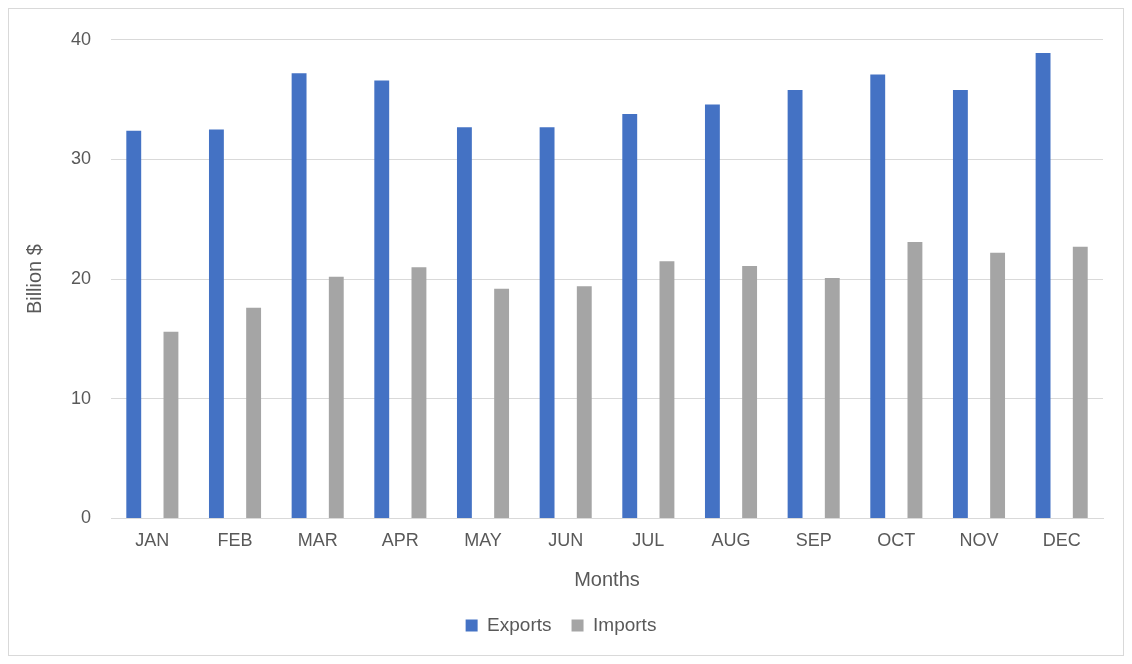  I want to click on y-tick-label: 40, so click(81, 38).